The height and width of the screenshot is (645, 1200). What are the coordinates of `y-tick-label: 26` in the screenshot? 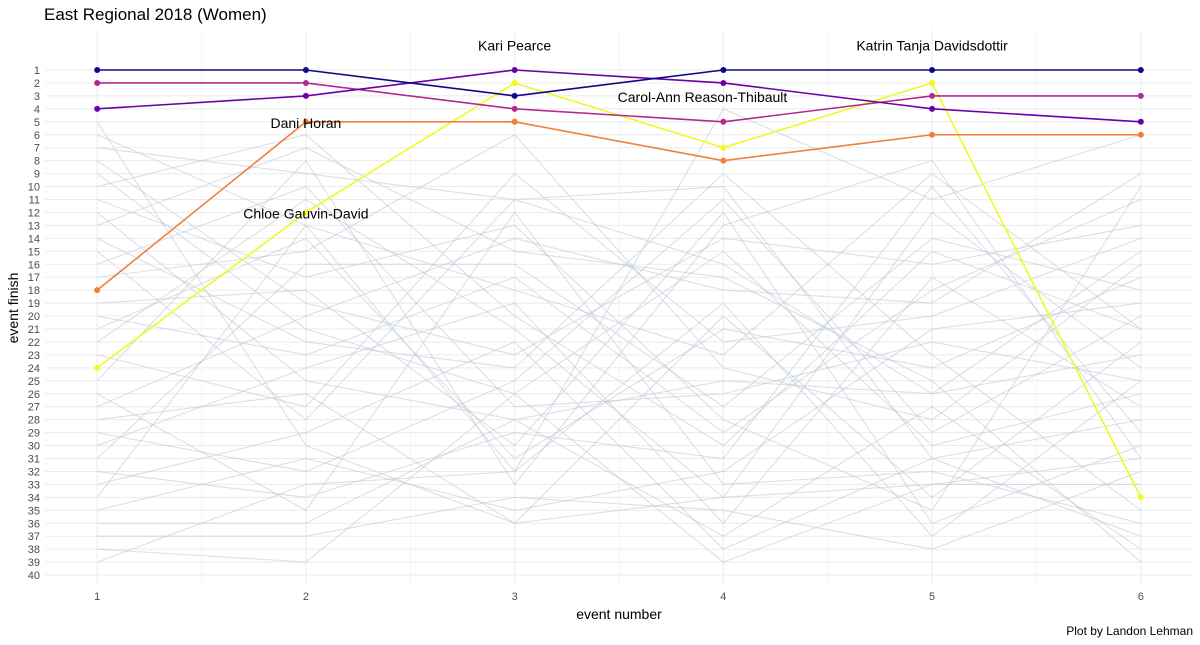 It's located at (34, 395).